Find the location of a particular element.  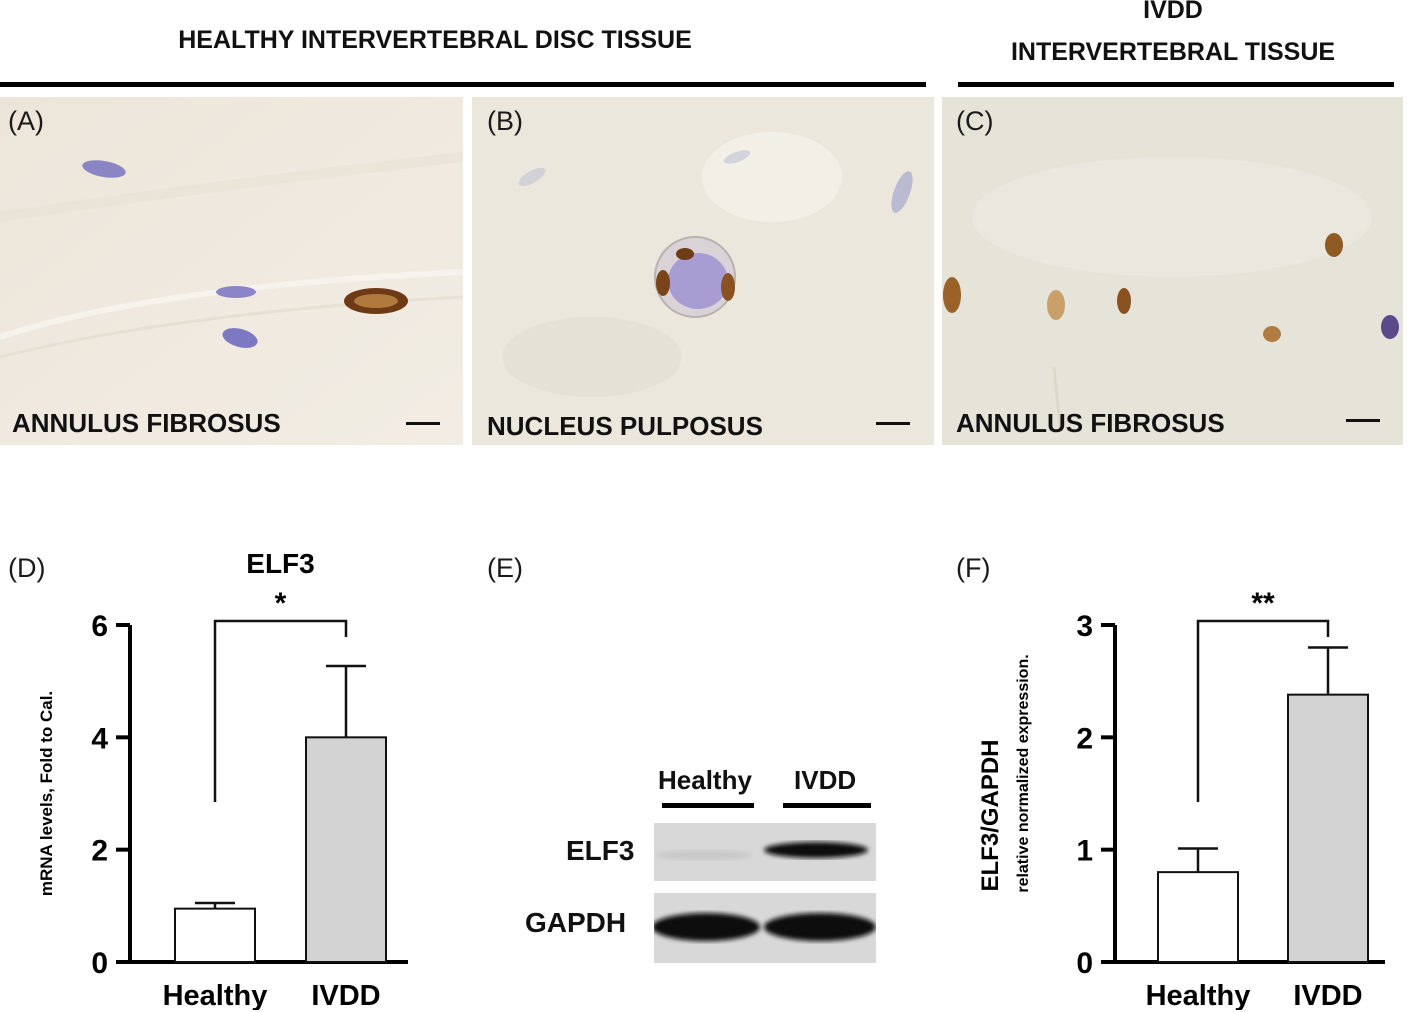

micrograph-c: (C) ANNULUS FIBROSUS is located at coordinates (1172, 271).